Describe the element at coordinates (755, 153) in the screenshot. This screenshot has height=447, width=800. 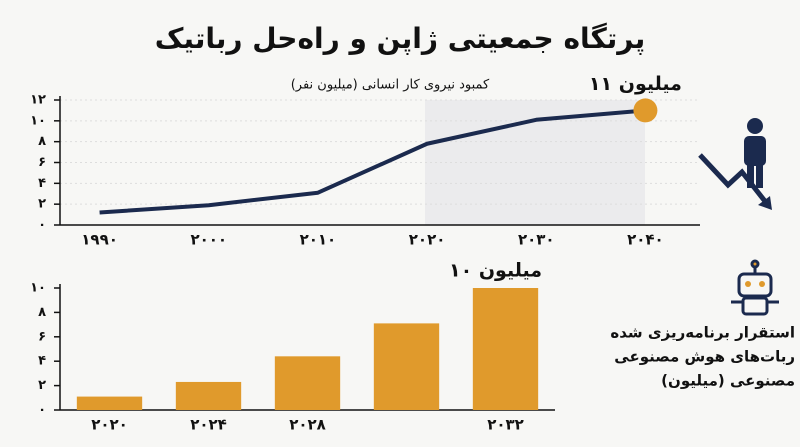
I see `person-icon` at that location.